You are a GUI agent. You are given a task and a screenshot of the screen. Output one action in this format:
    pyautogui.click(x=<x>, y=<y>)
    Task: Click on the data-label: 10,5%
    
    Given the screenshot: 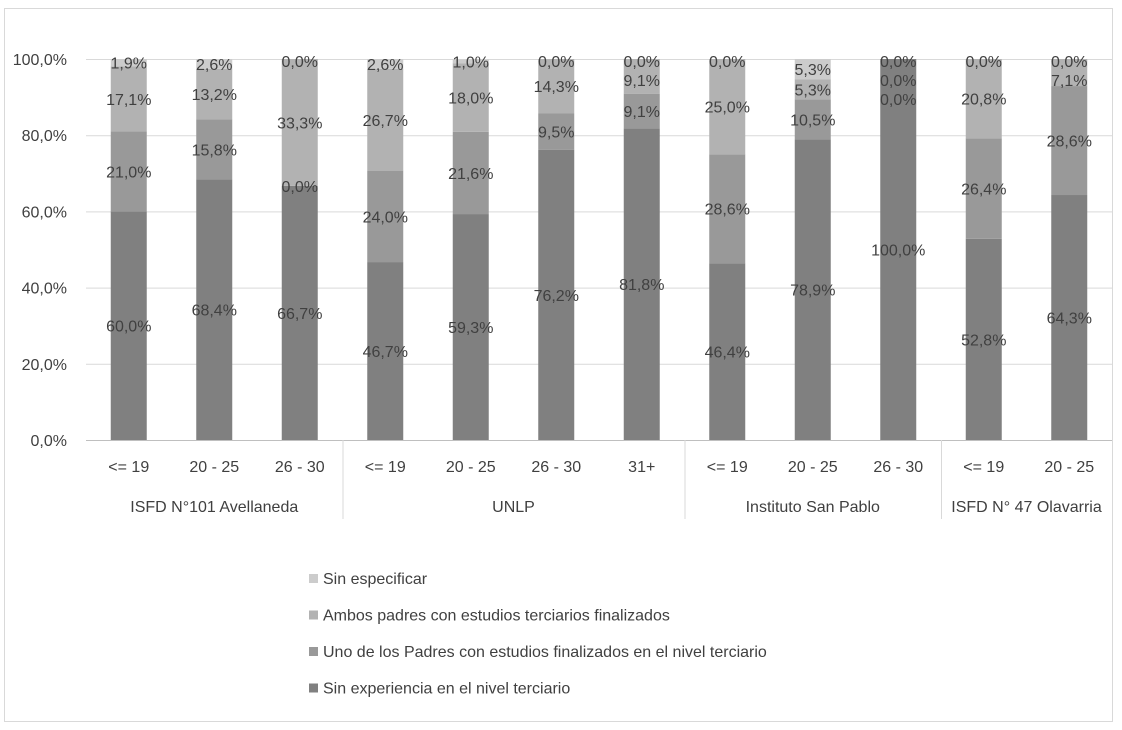 What is the action you would take?
    pyautogui.click(x=812, y=120)
    